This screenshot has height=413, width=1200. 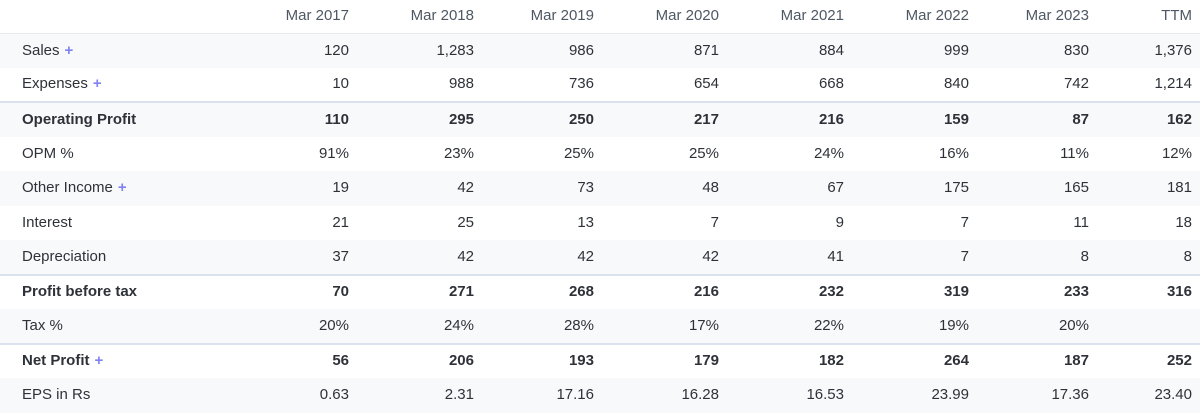 I want to click on row-label: EPS in Rs, so click(x=116, y=395).